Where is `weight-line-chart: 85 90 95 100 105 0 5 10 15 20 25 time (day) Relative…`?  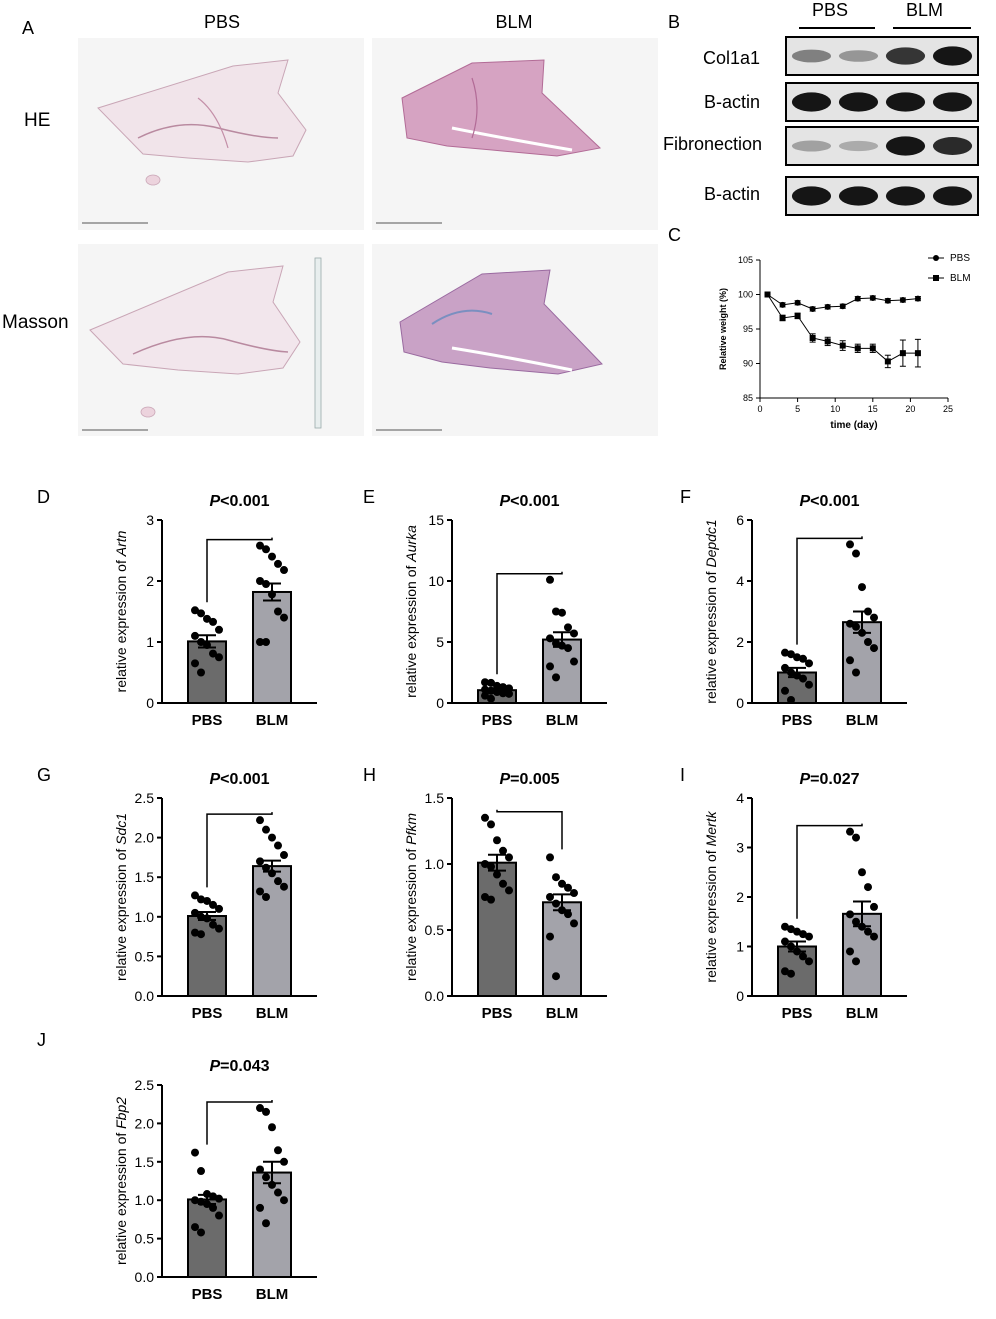 weight-line-chart: 85 90 95 100 105 0 5 10 15 20 25 time (day) Relative… is located at coordinates (840, 345).